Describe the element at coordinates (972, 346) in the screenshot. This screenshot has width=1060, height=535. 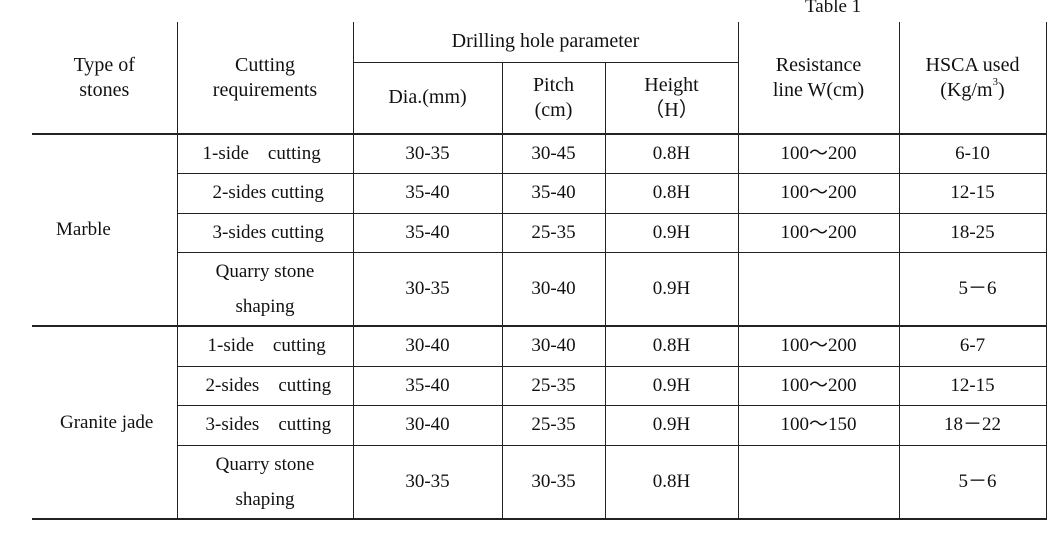
I see `hsca-cell: 6-7` at that location.